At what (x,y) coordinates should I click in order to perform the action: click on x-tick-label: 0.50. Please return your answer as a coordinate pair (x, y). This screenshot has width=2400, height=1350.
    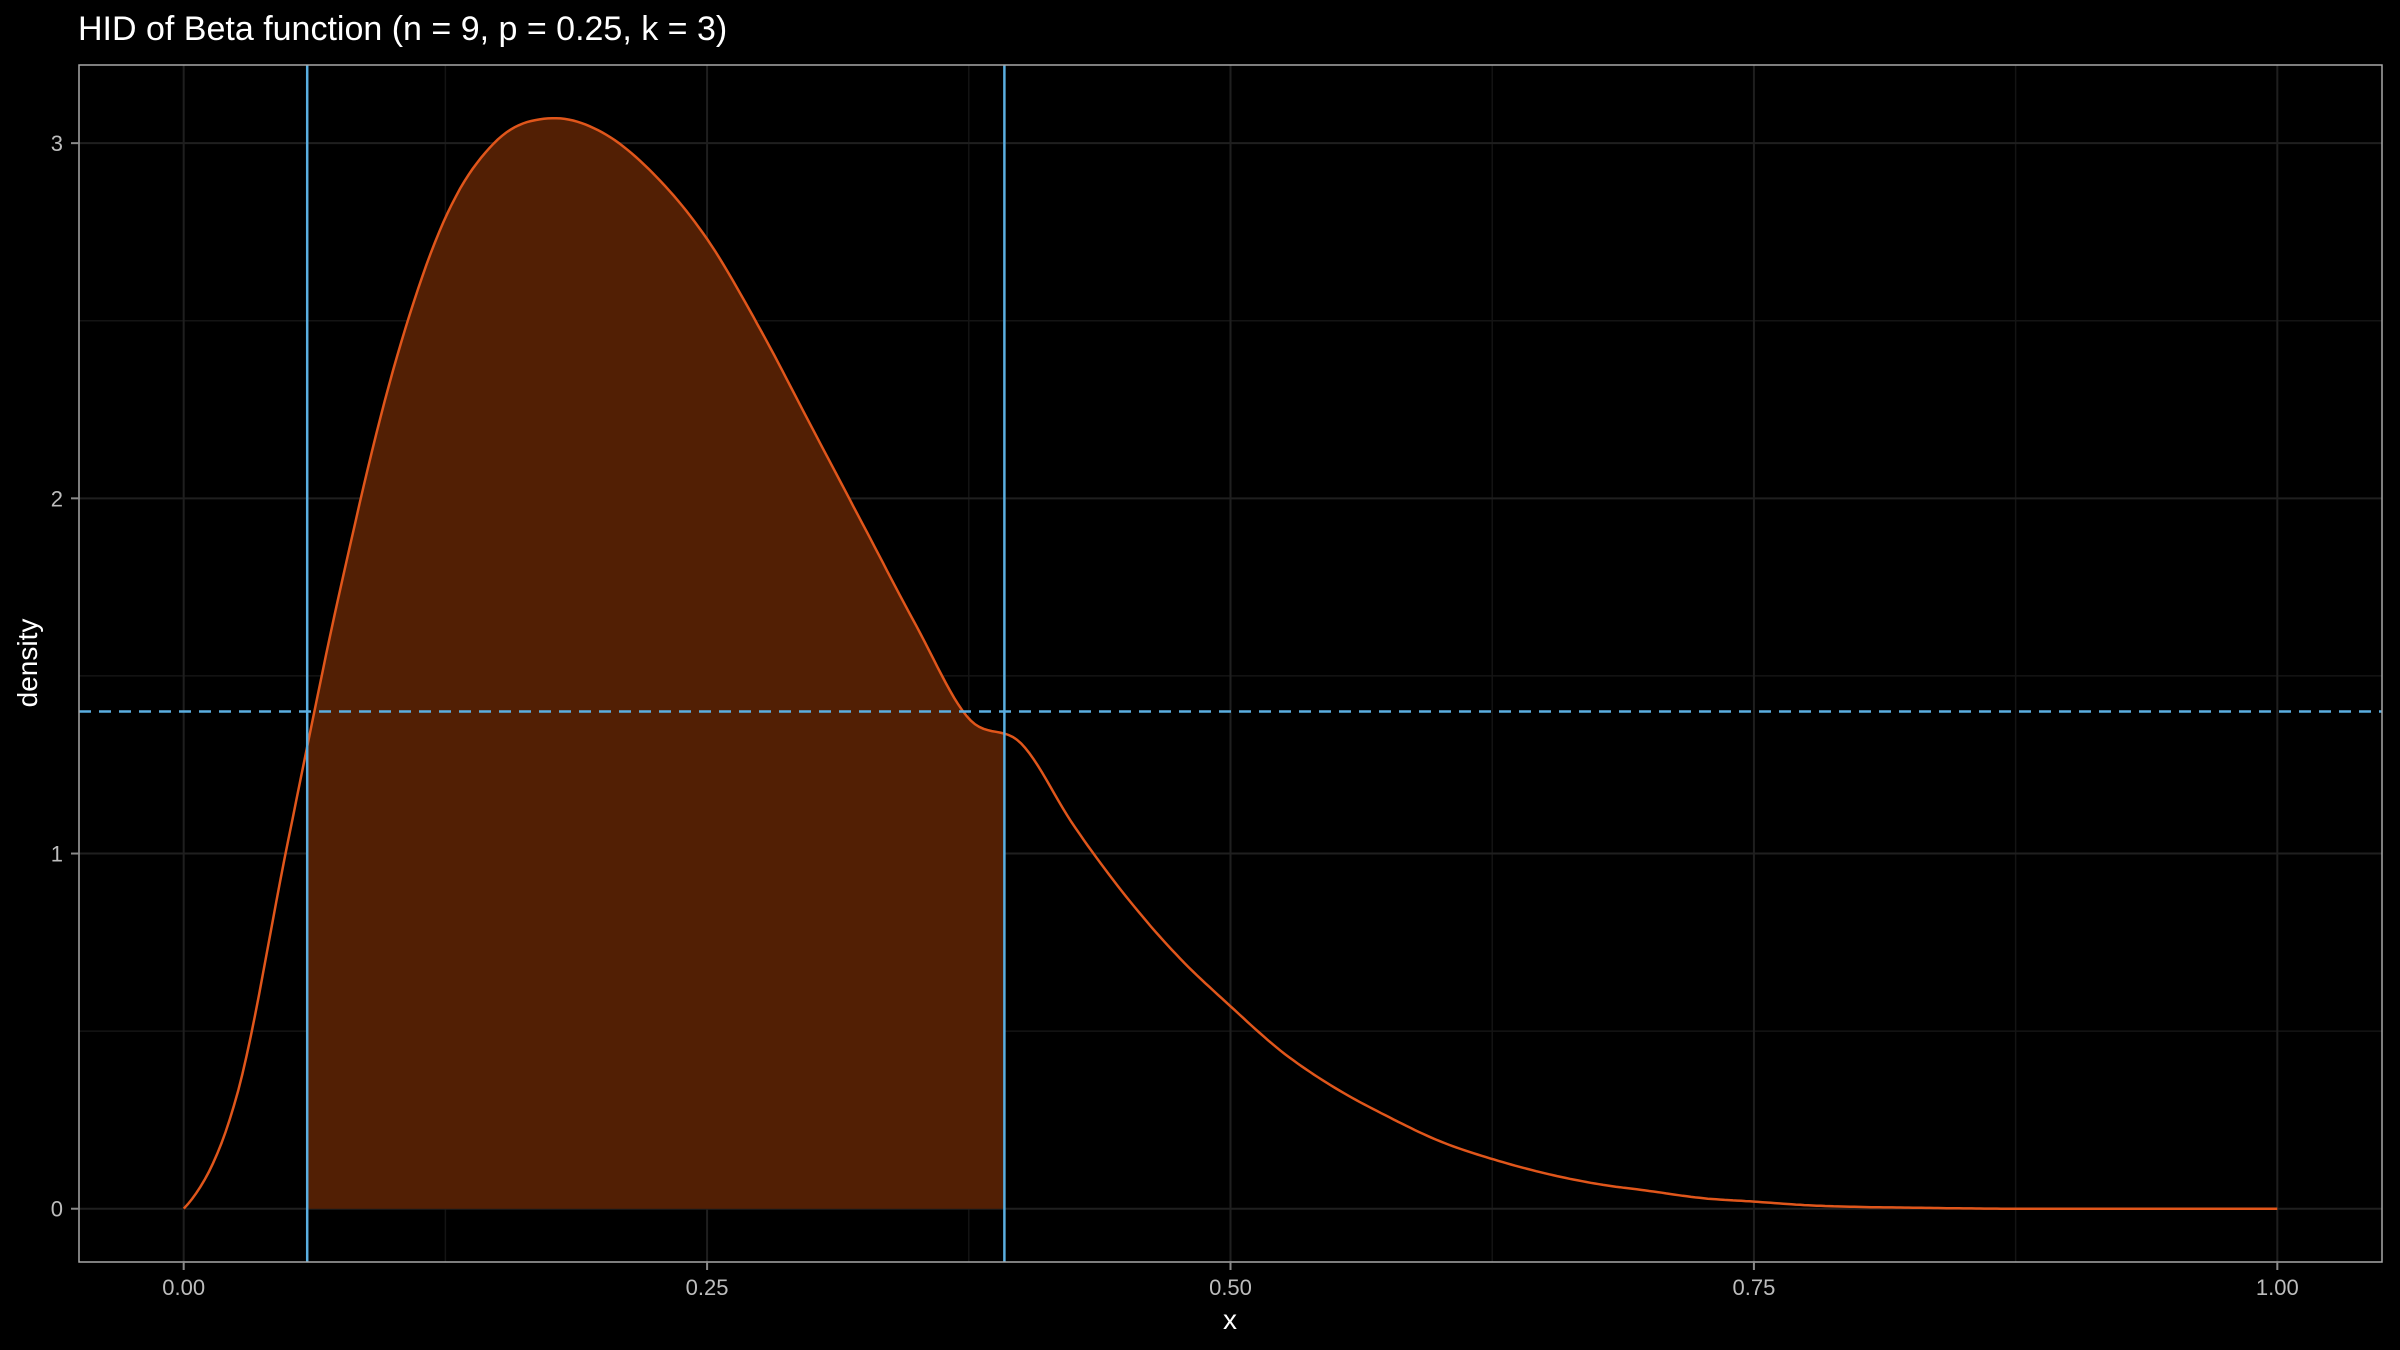
    Looking at the image, I should click on (1230, 1287).